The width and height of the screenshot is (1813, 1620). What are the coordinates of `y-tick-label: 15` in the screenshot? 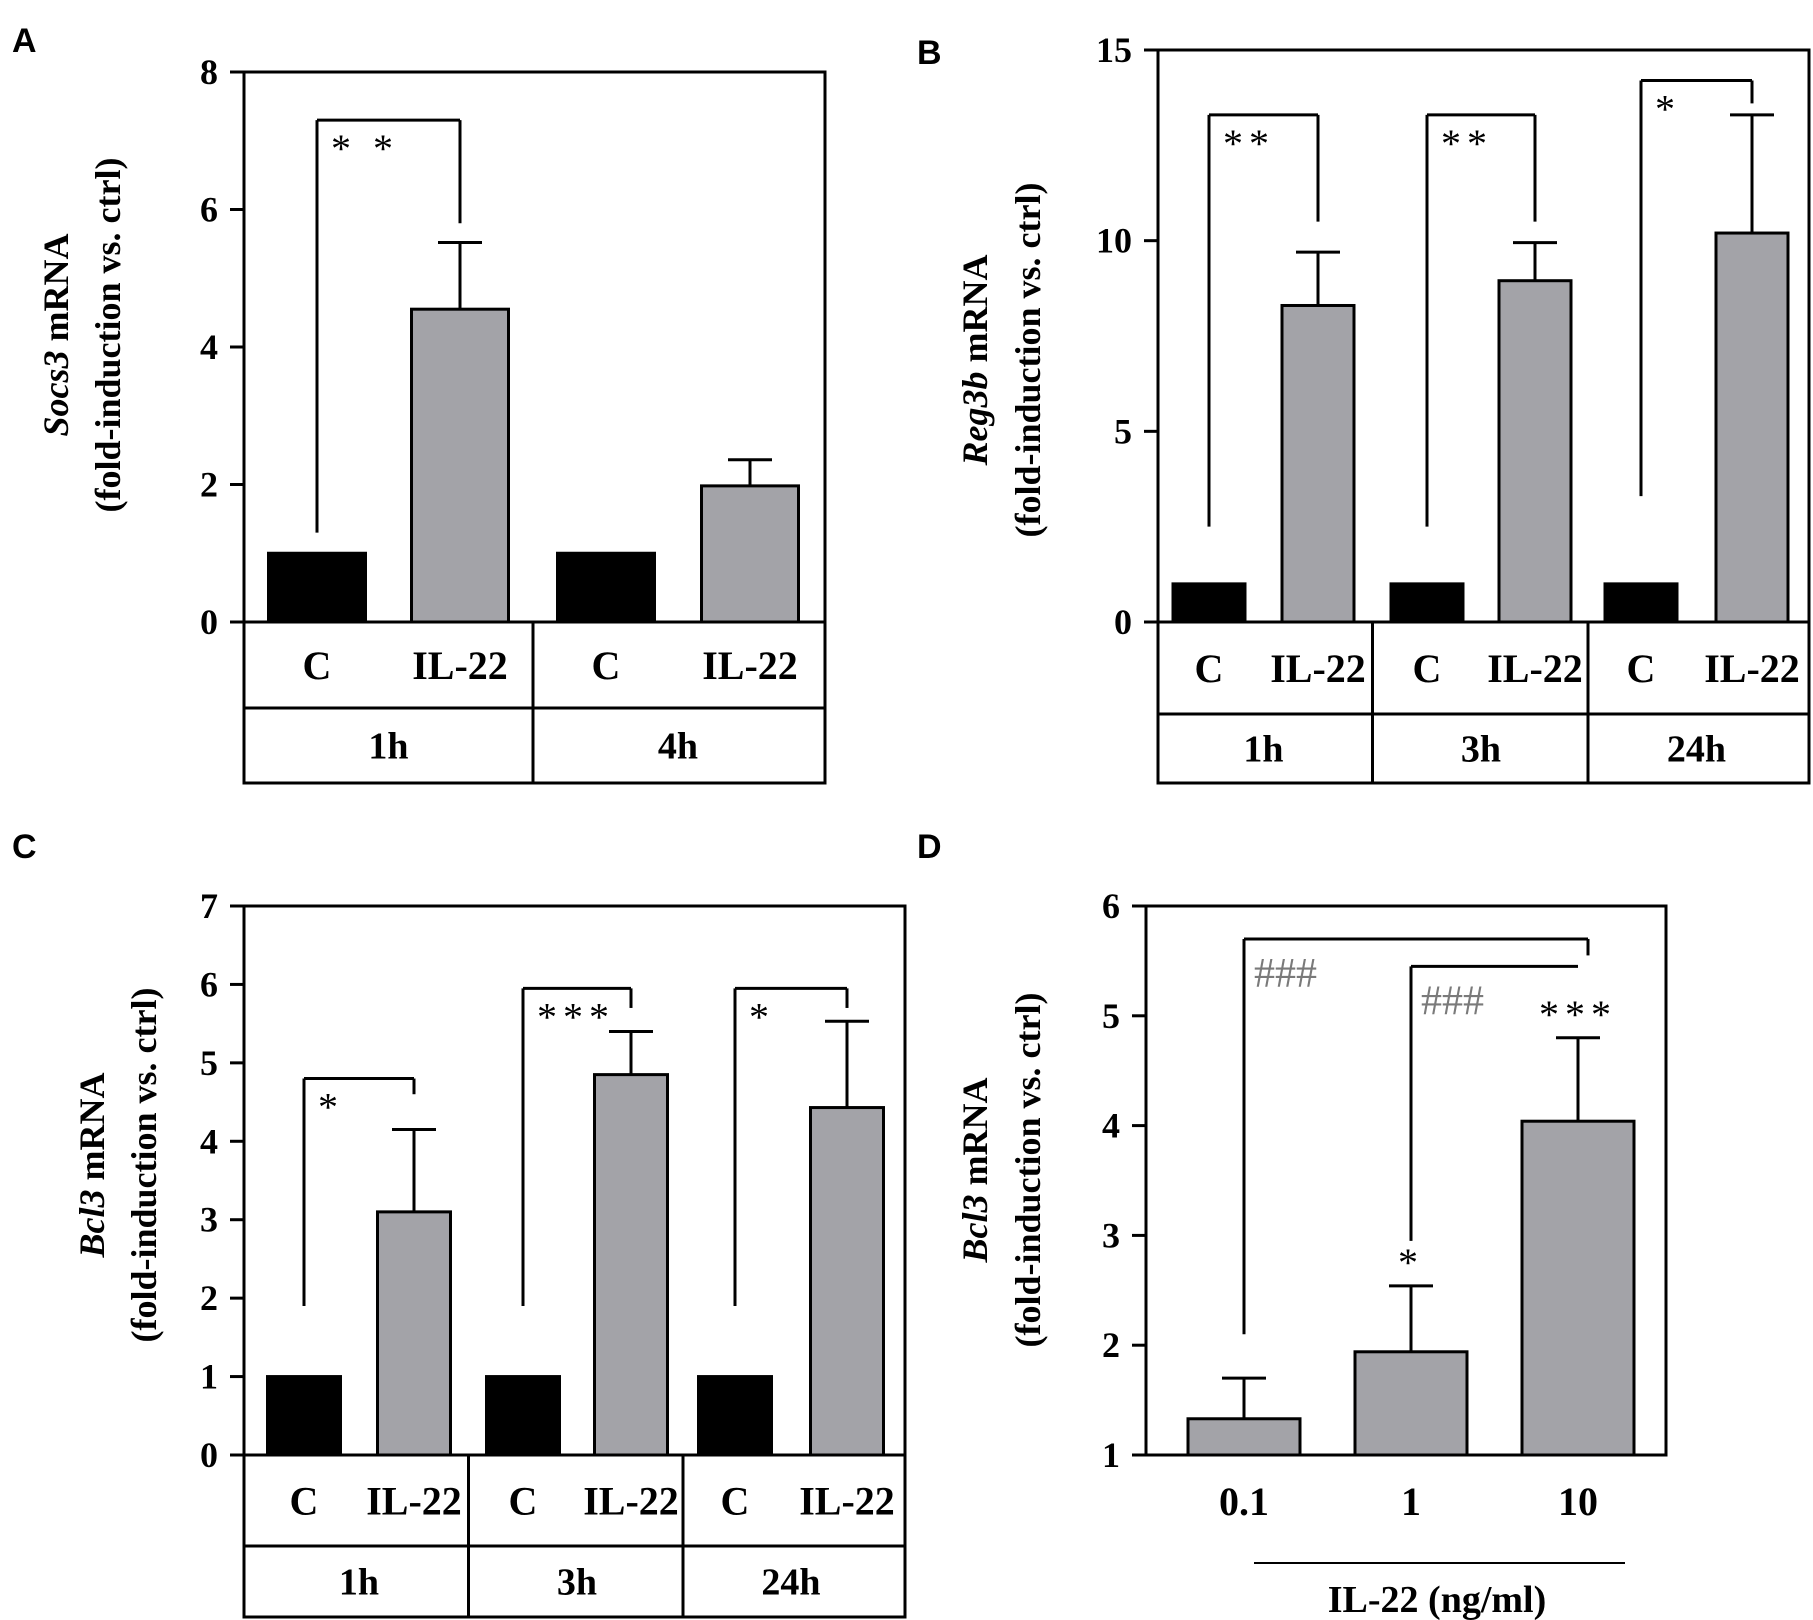 It's located at (1114, 50).